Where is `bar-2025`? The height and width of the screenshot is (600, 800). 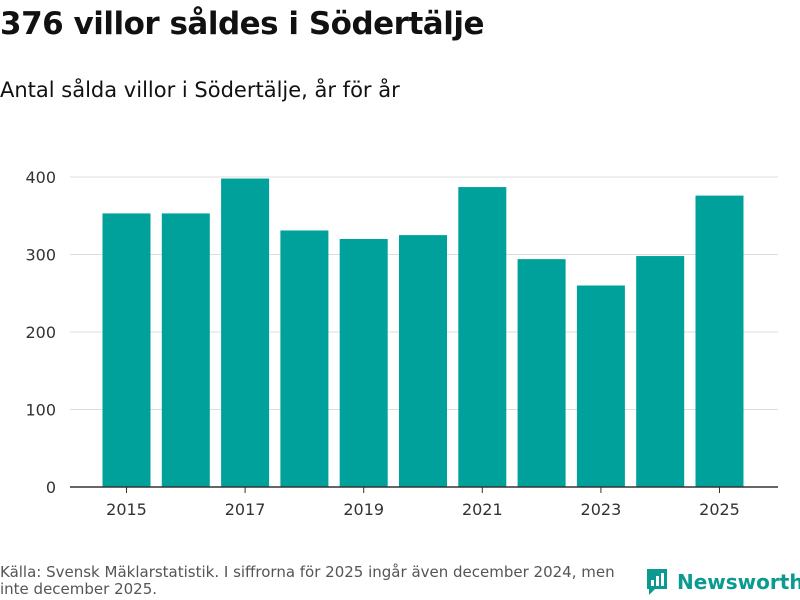
bar-2025 is located at coordinates (719, 341).